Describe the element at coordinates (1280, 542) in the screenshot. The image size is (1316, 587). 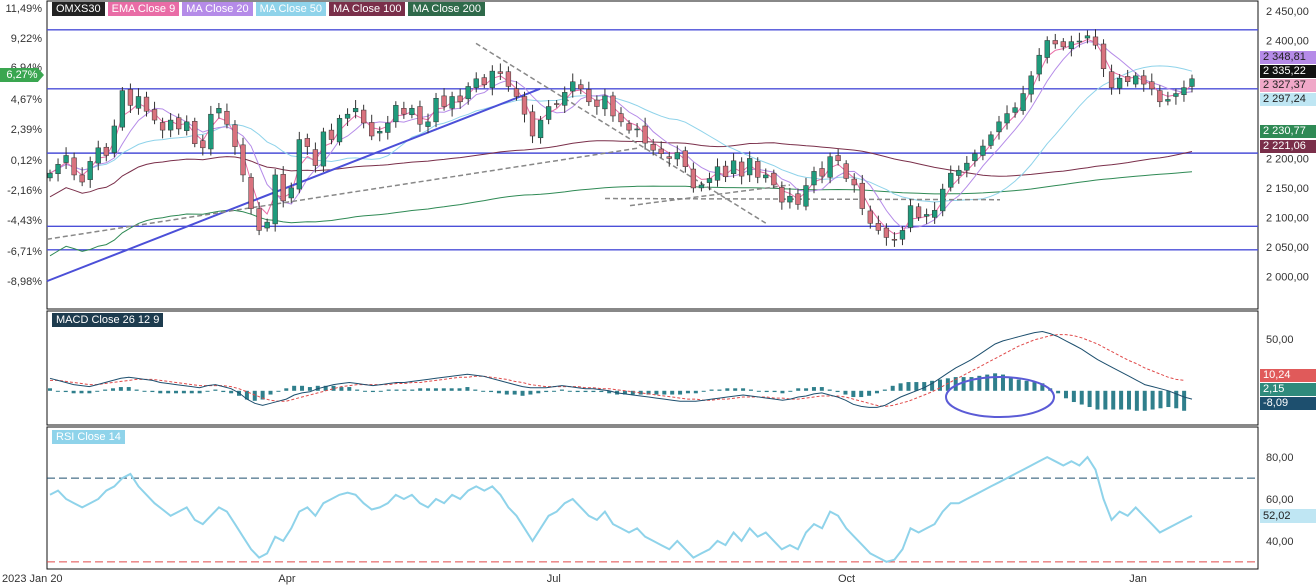
I see `rsi-axis-tick-label: 40,00` at that location.